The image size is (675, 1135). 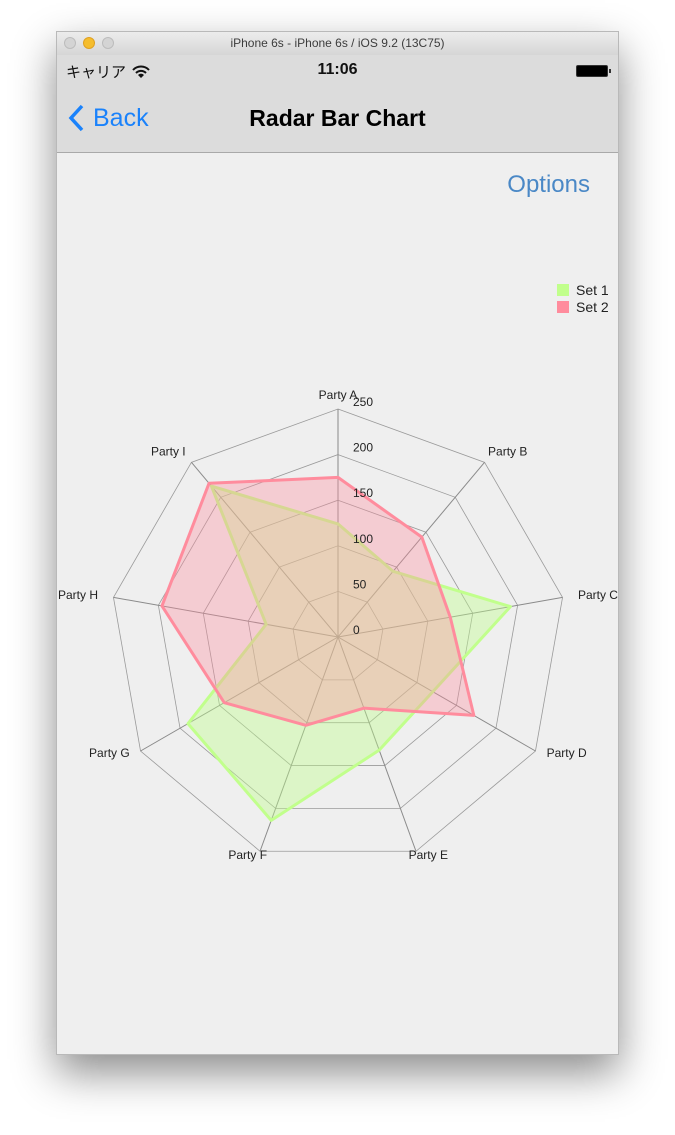 I want to click on tick-label: 100, so click(x=363, y=539).